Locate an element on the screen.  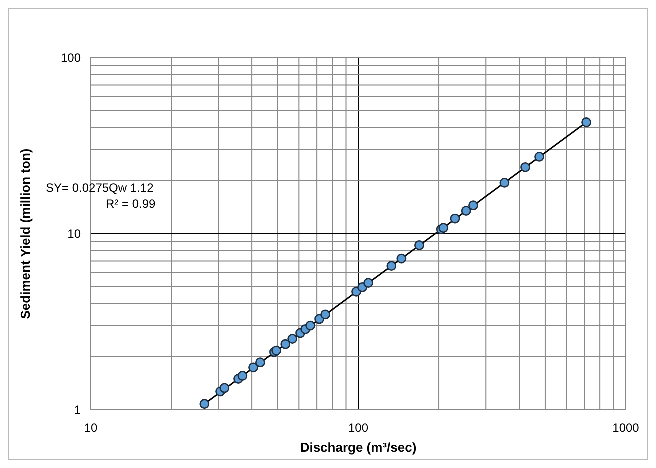
annotation: R² = 0.99 is located at coordinates (131, 204).